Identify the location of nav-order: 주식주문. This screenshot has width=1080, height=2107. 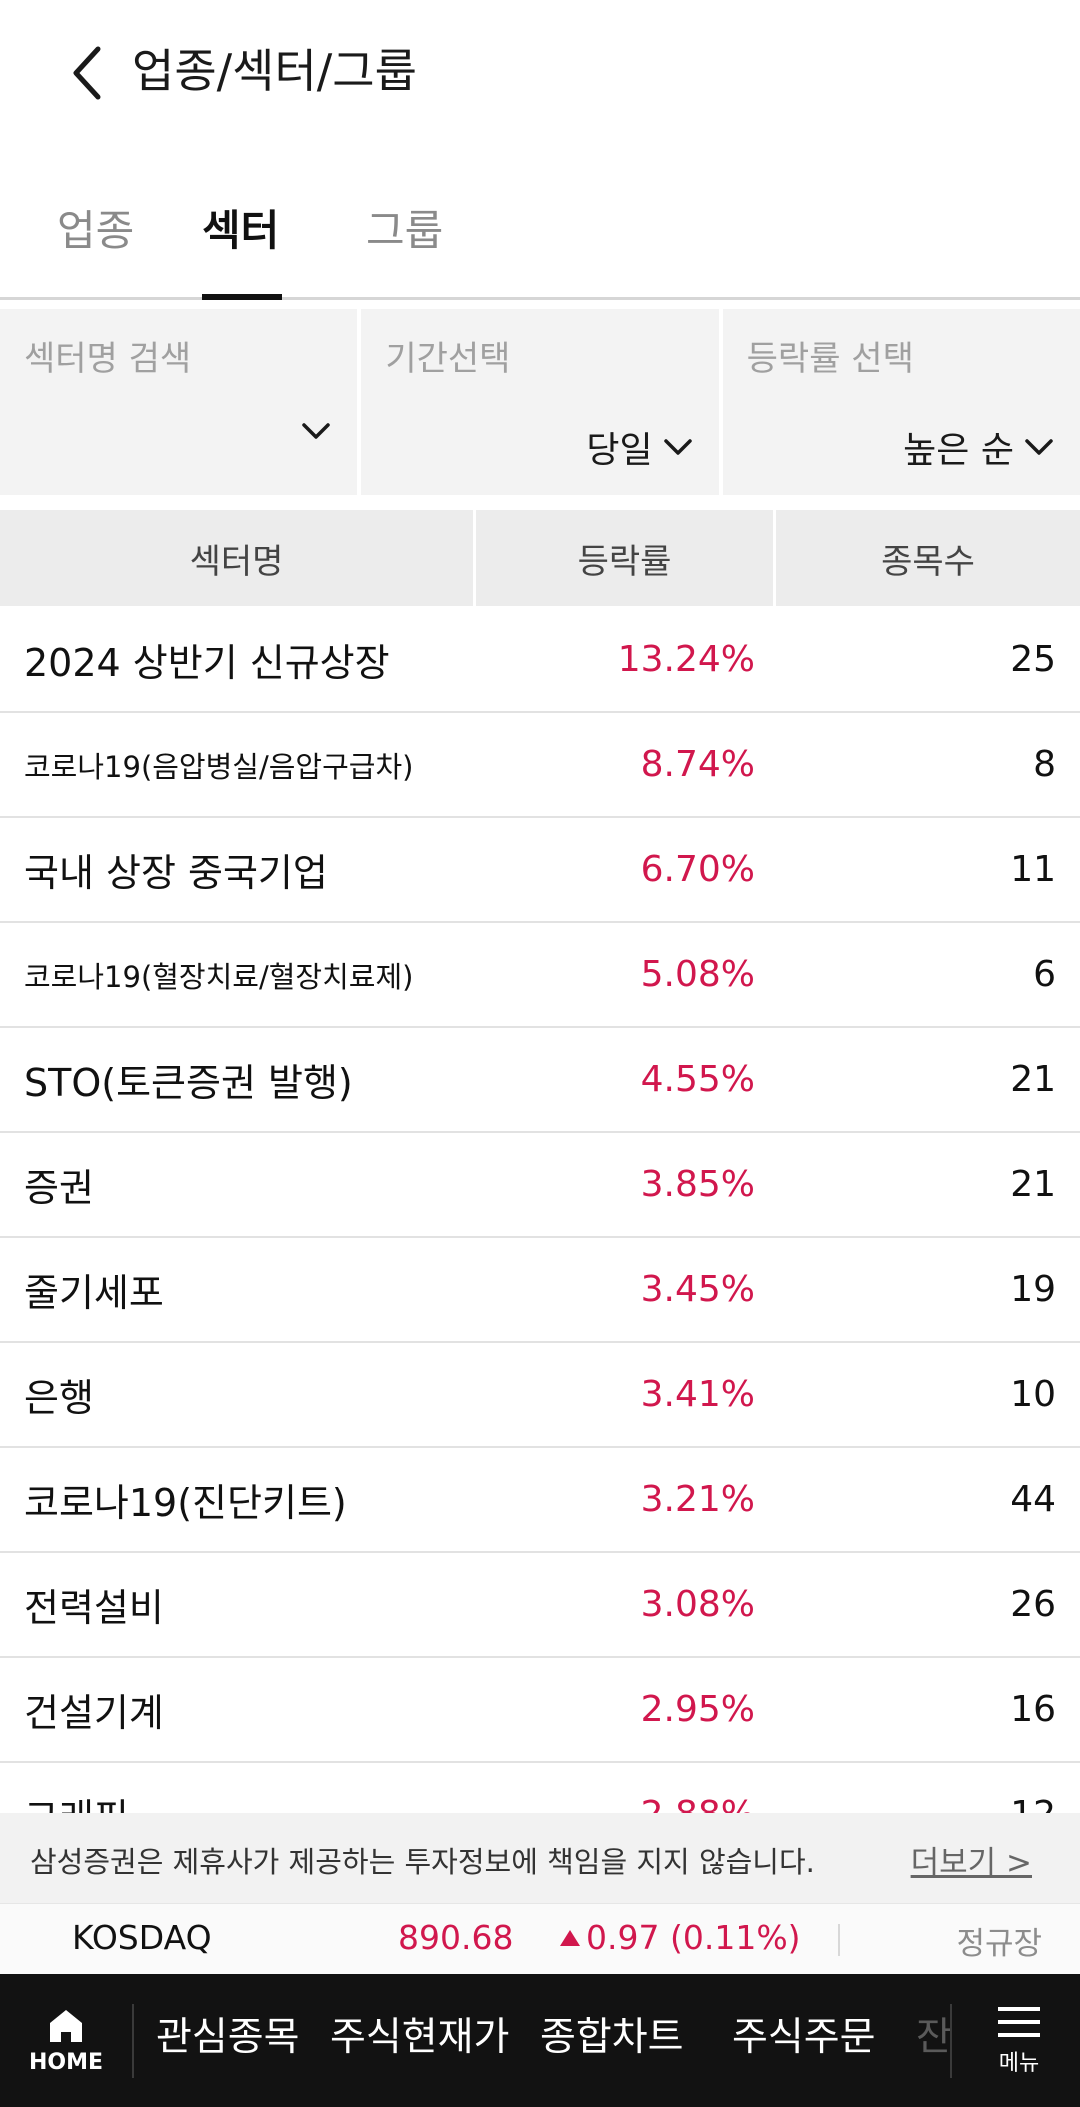
(804, 2037).